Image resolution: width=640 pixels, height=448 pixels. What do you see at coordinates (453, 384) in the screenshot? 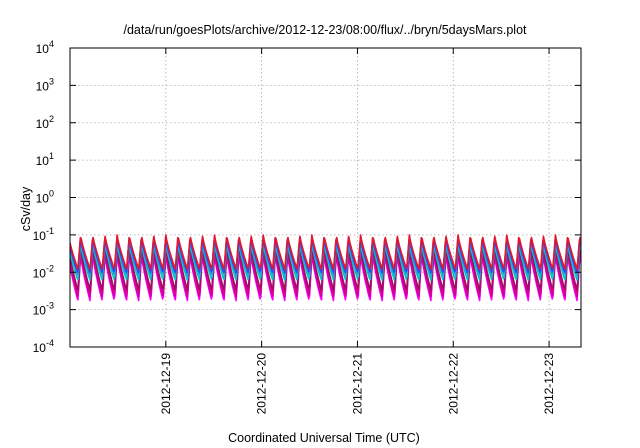
I see `x-tick-label-3: 2012-12-22` at bounding box center [453, 384].